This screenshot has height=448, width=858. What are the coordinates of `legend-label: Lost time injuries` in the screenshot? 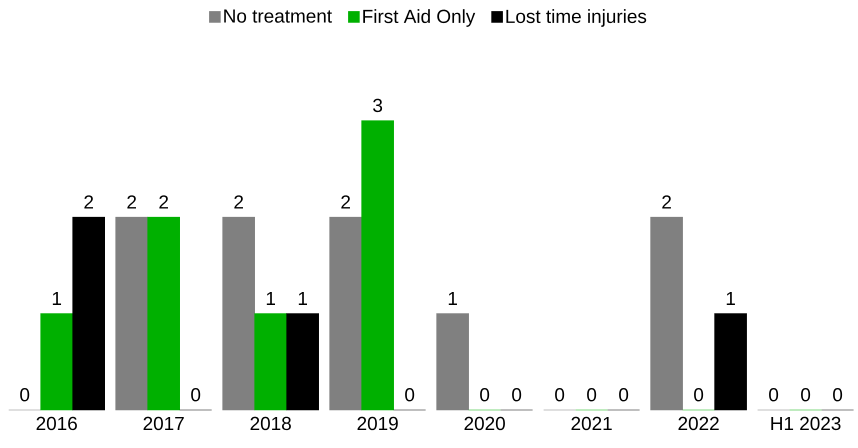 It's located at (576, 18).